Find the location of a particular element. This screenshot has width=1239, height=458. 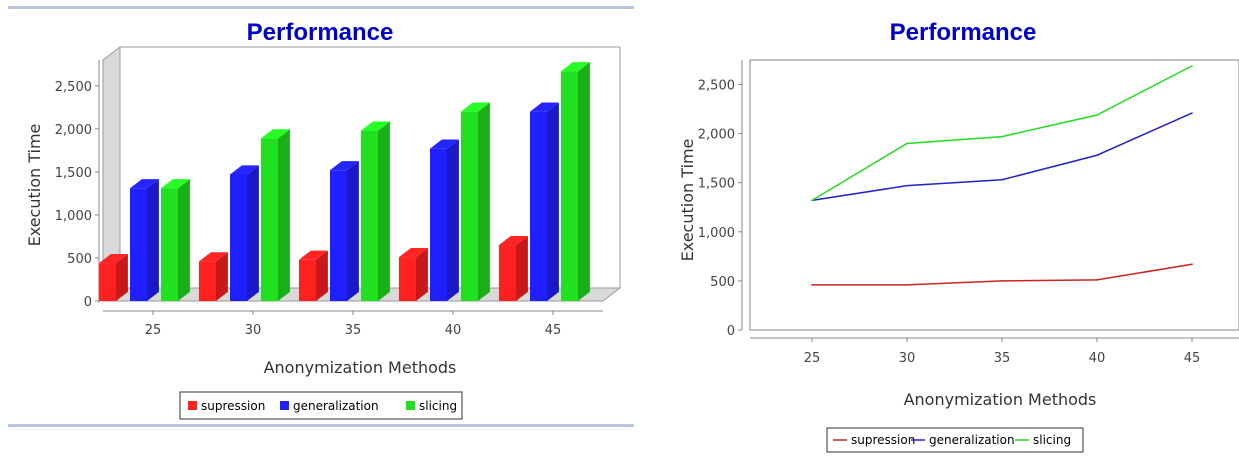

y-axis-label: Execution Time is located at coordinates (687, 200).